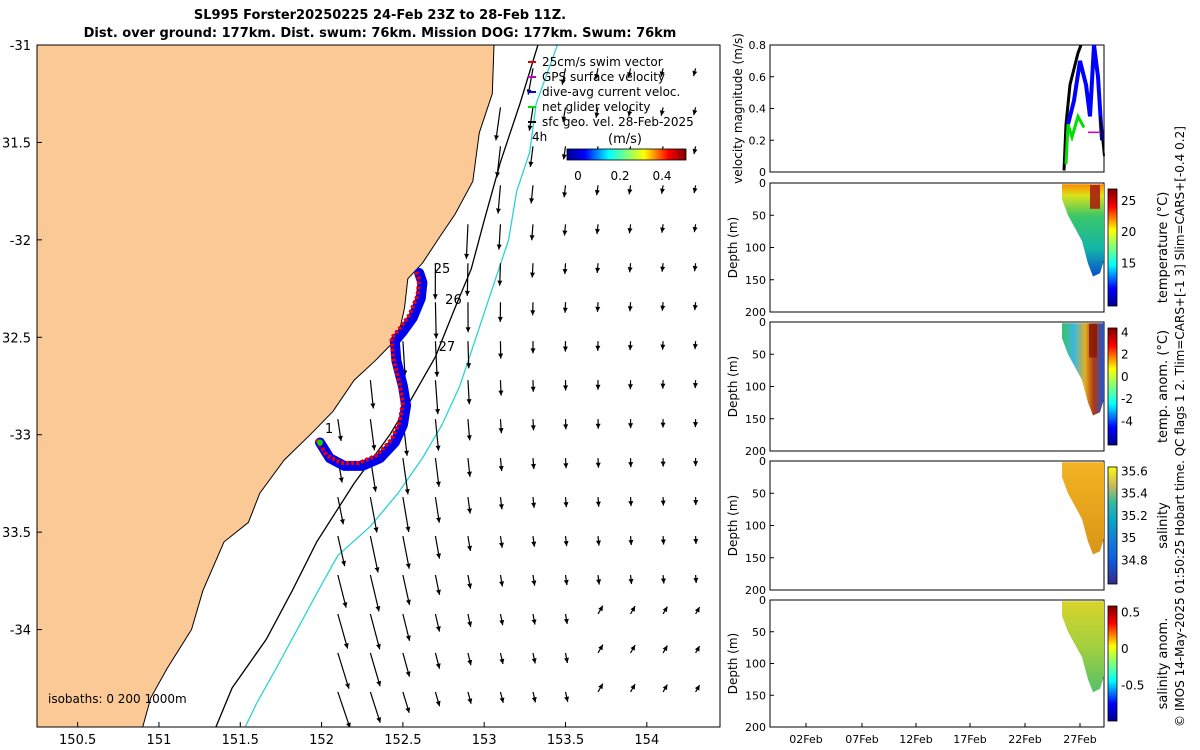  Describe the element at coordinates (1127, 421) in the screenshot. I see `colorbar-tick-label: -4` at that location.